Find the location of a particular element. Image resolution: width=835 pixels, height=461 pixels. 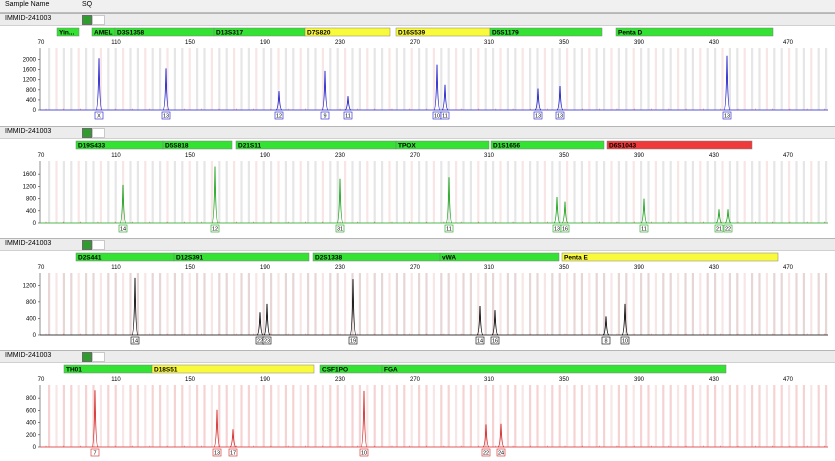

allele-call-label: 10 is located at coordinates (625, 342).